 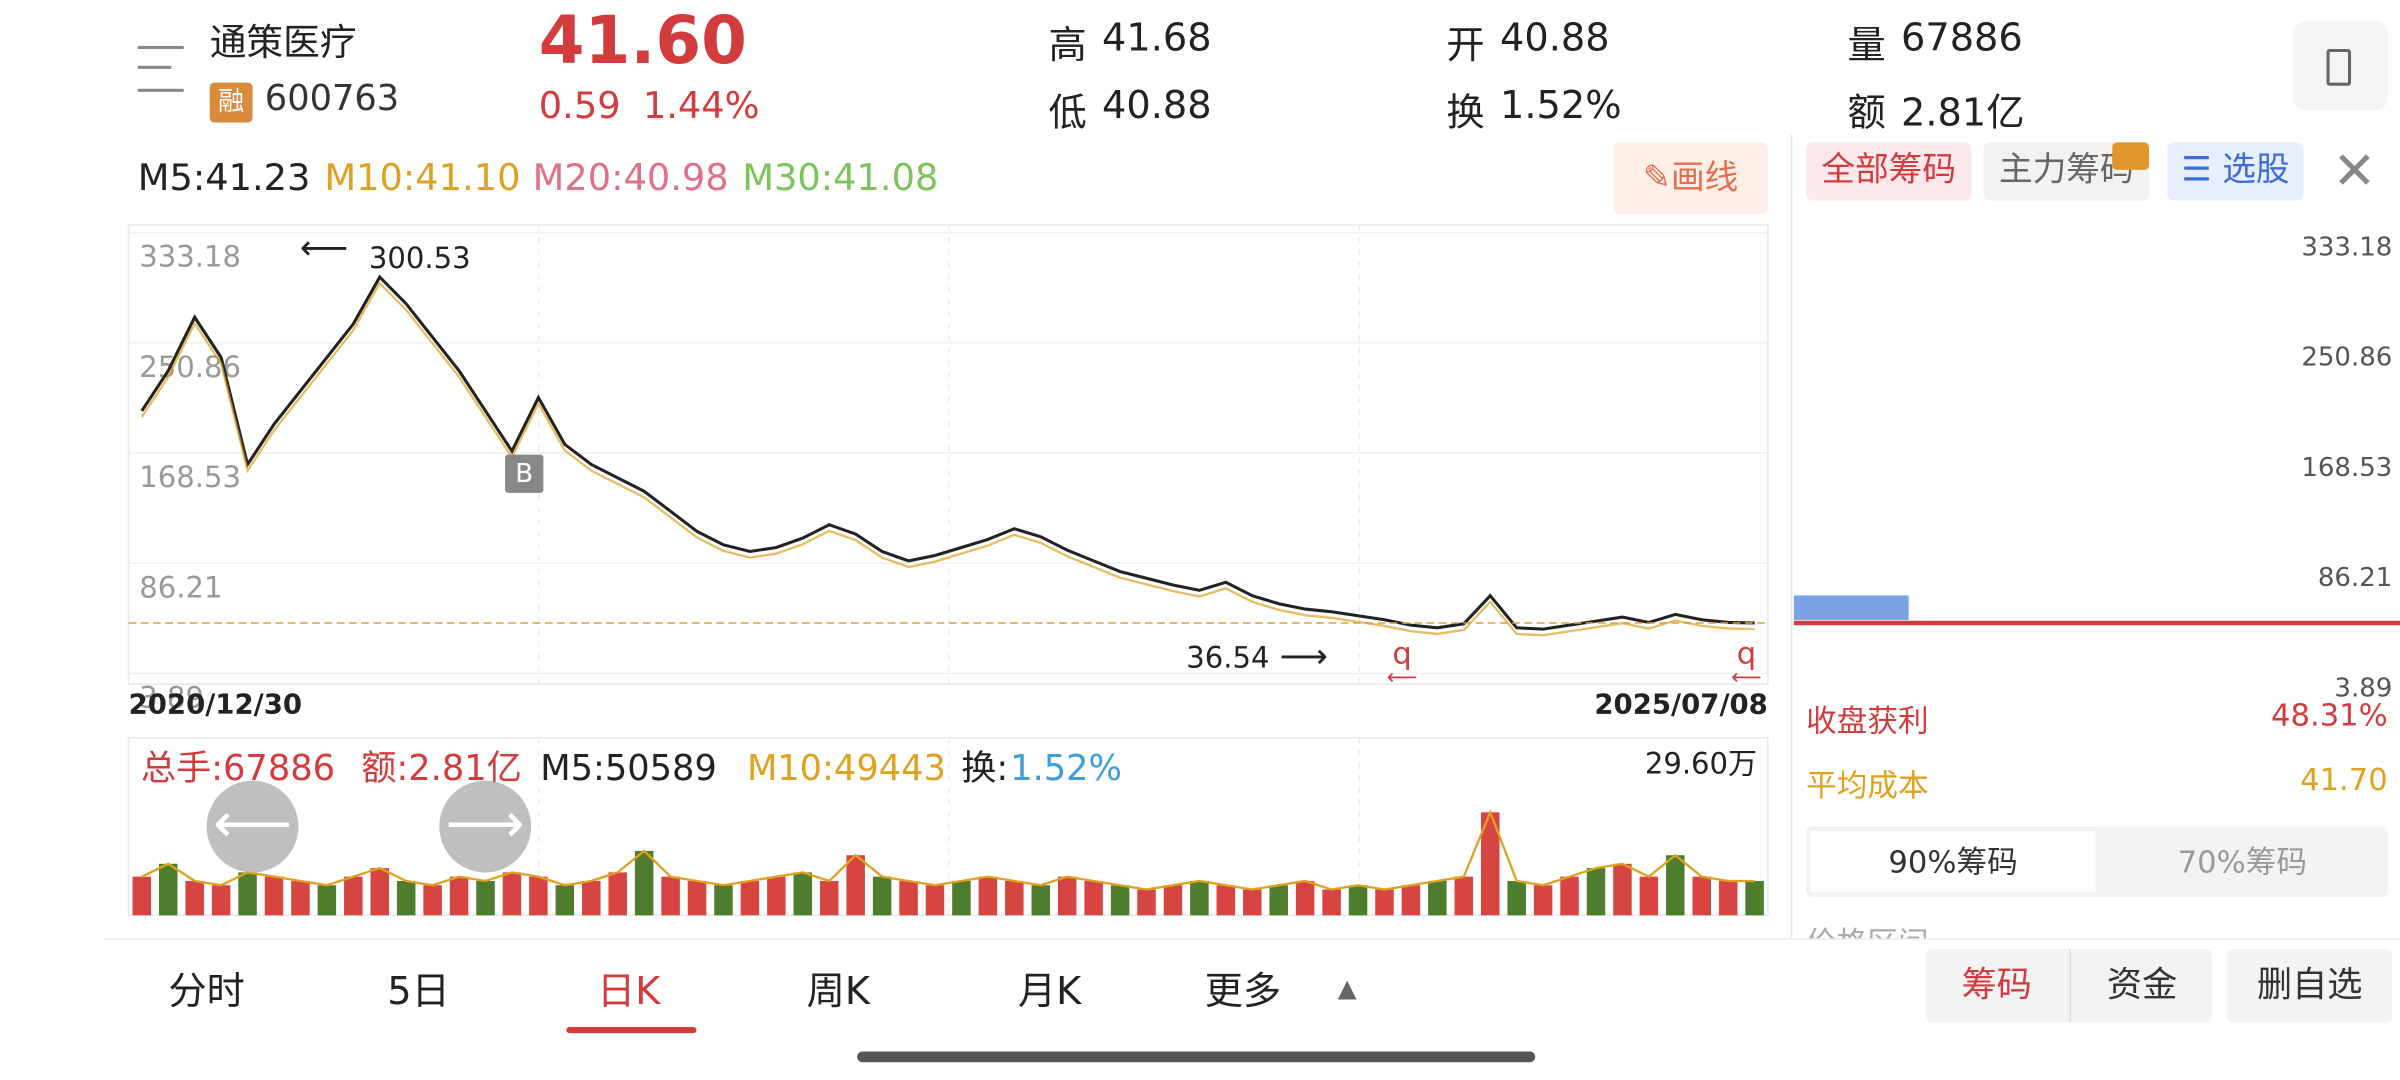 I want to click on volume-ma, so click(x=948, y=850).